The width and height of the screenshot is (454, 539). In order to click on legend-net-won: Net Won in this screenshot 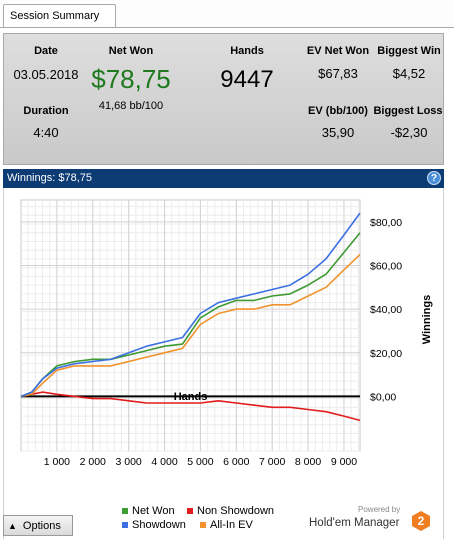, I will do `click(148, 511)`.